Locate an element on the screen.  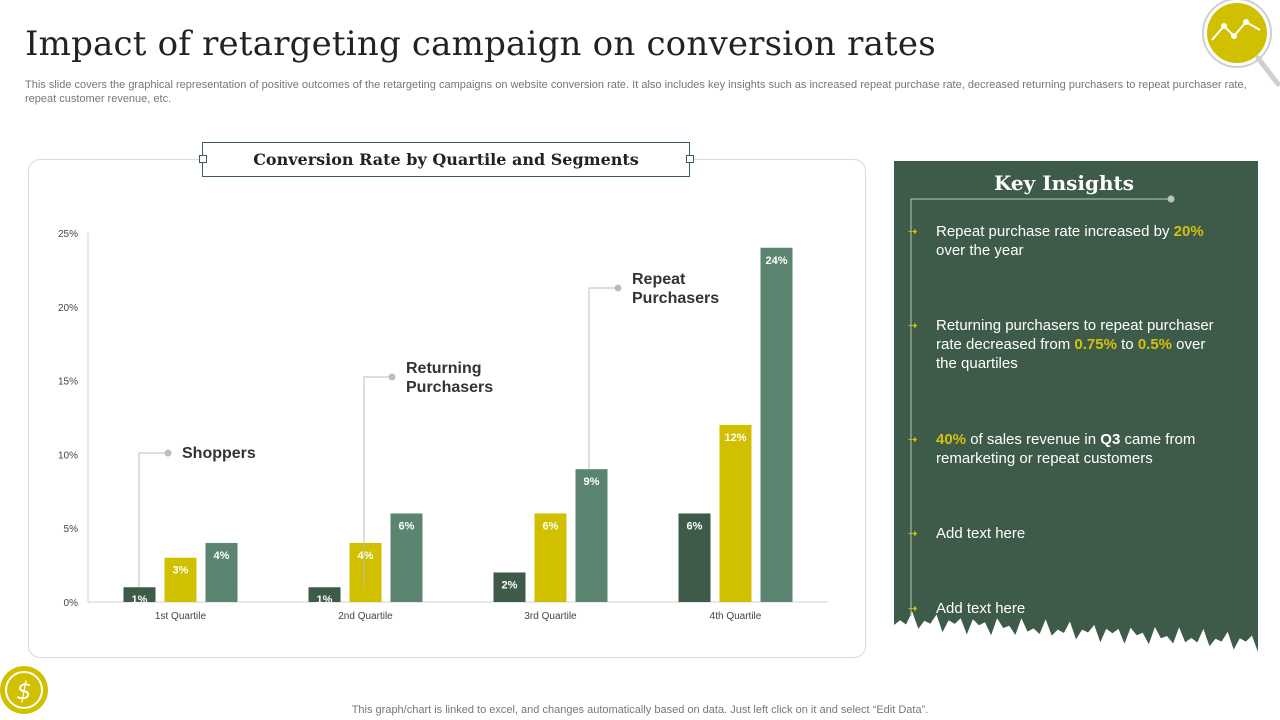
y-tick-label: 20% is located at coordinates (68, 308).